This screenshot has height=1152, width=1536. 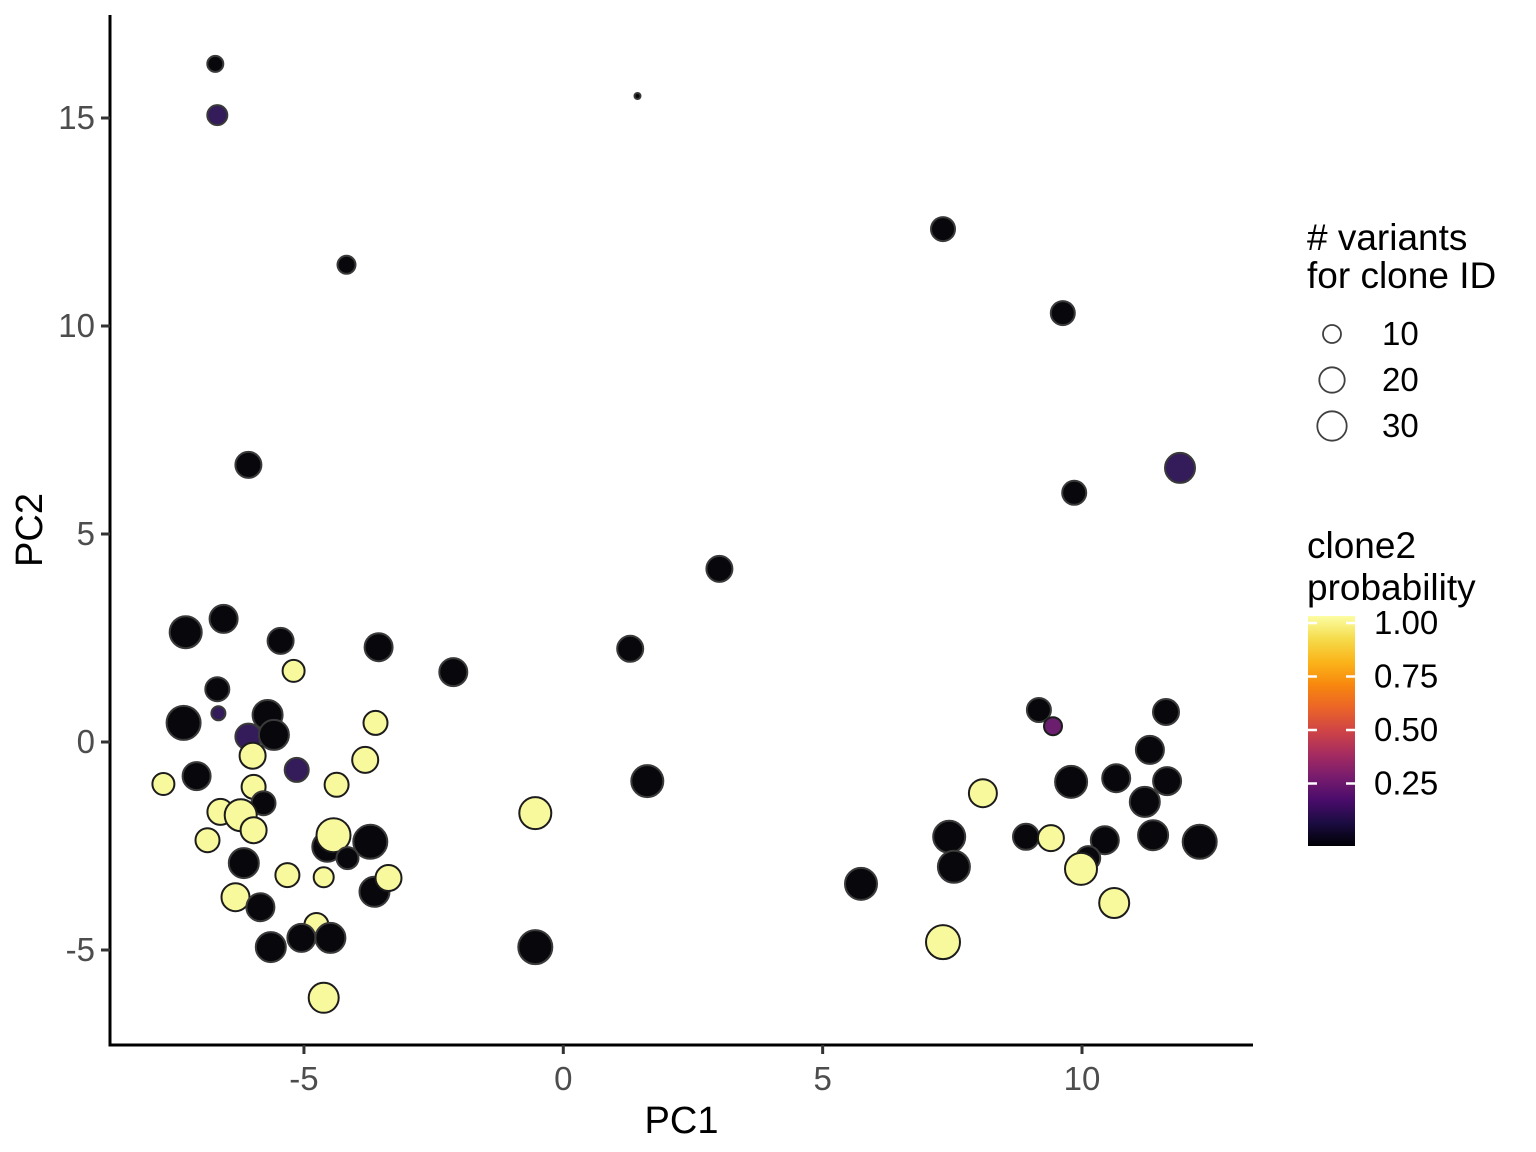 What do you see at coordinates (86, 533) in the screenshot?
I see `y-tick-label: 5` at bounding box center [86, 533].